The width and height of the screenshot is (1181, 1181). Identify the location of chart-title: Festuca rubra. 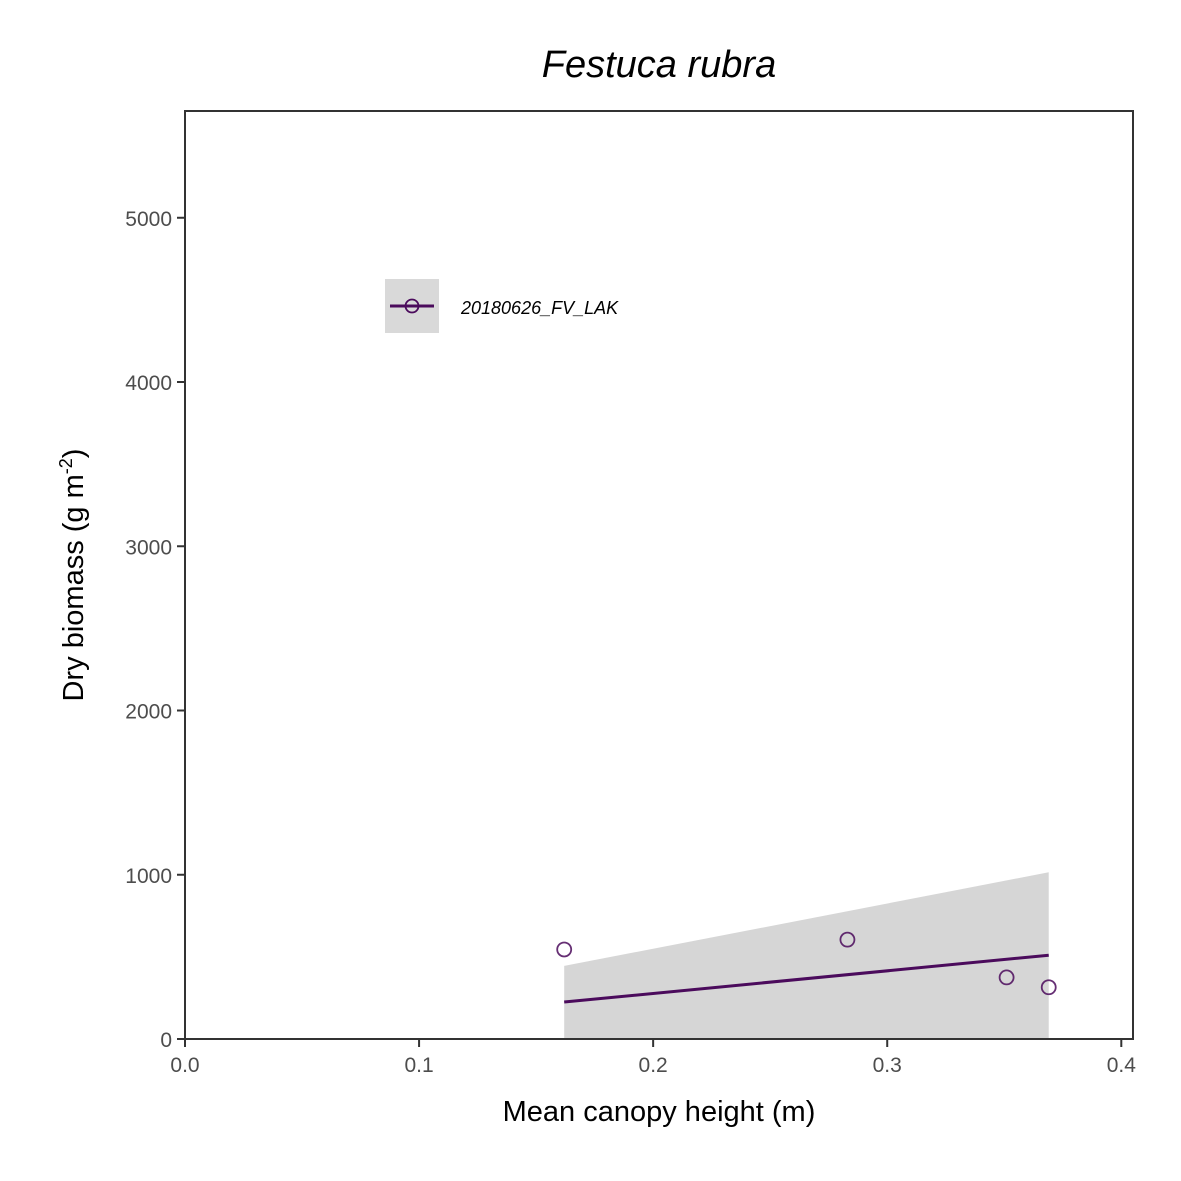
(659, 65).